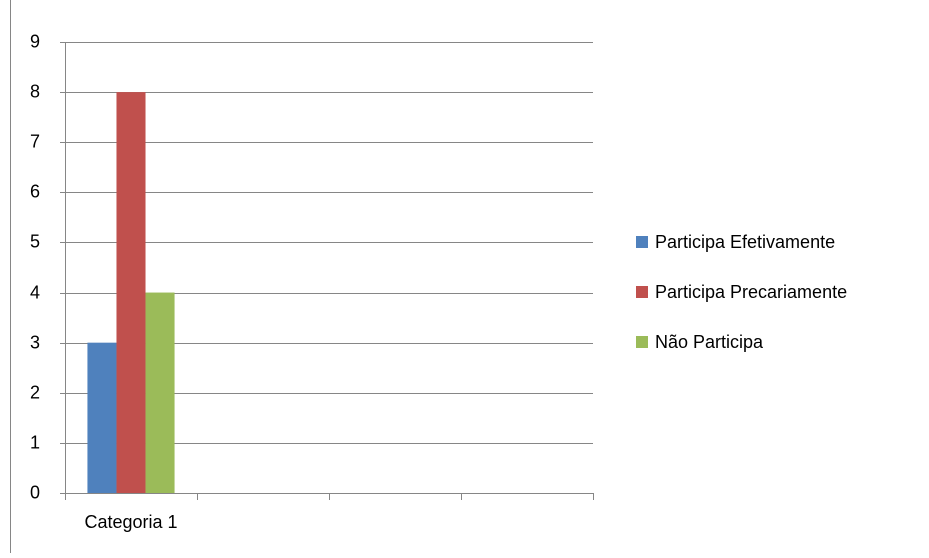 The image size is (929, 558). I want to click on y-tick-label: 6, so click(35, 191).